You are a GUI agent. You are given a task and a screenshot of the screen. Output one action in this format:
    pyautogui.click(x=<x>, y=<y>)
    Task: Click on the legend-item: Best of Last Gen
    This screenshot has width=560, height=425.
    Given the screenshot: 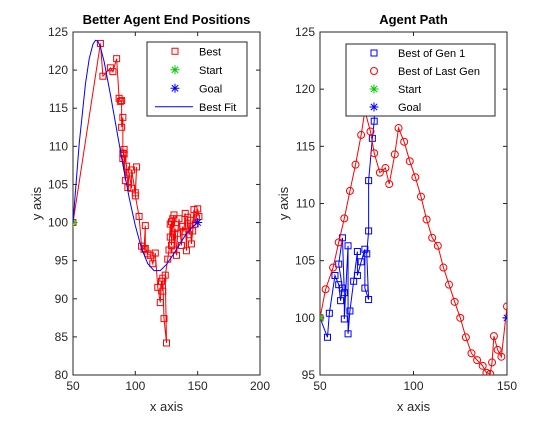 What is the action you would take?
    pyautogui.click(x=425, y=72)
    